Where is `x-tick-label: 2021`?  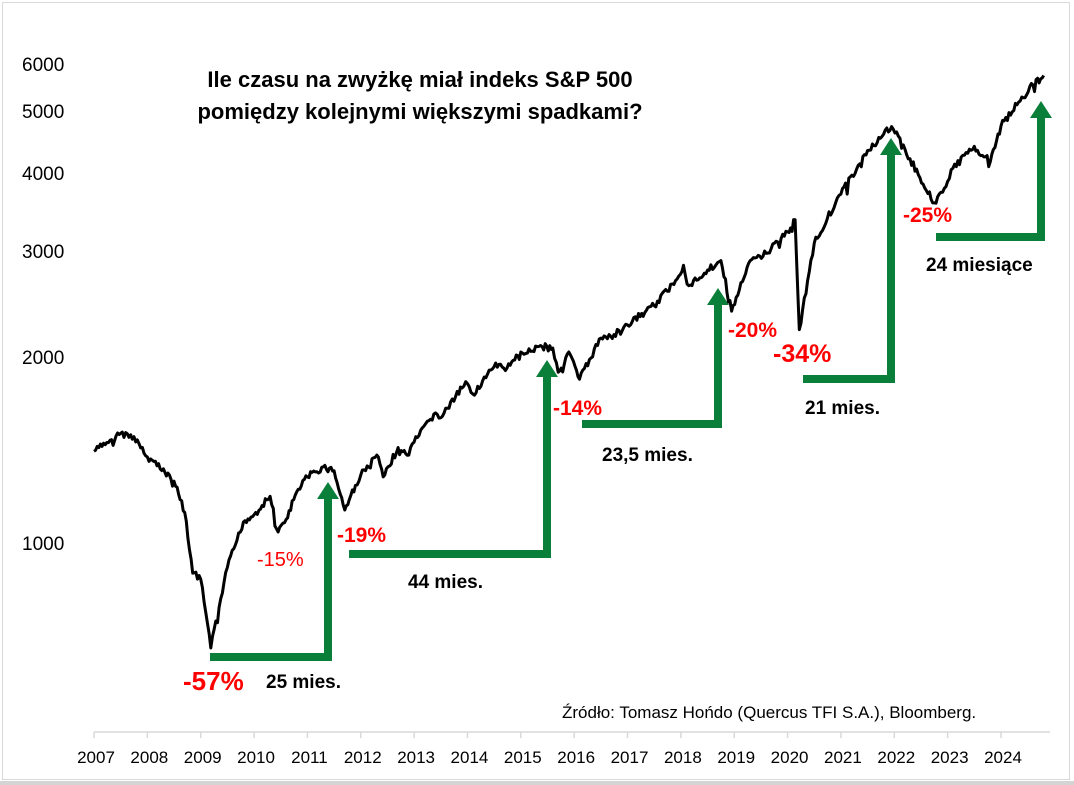 x-tick-label: 2021 is located at coordinates (843, 757).